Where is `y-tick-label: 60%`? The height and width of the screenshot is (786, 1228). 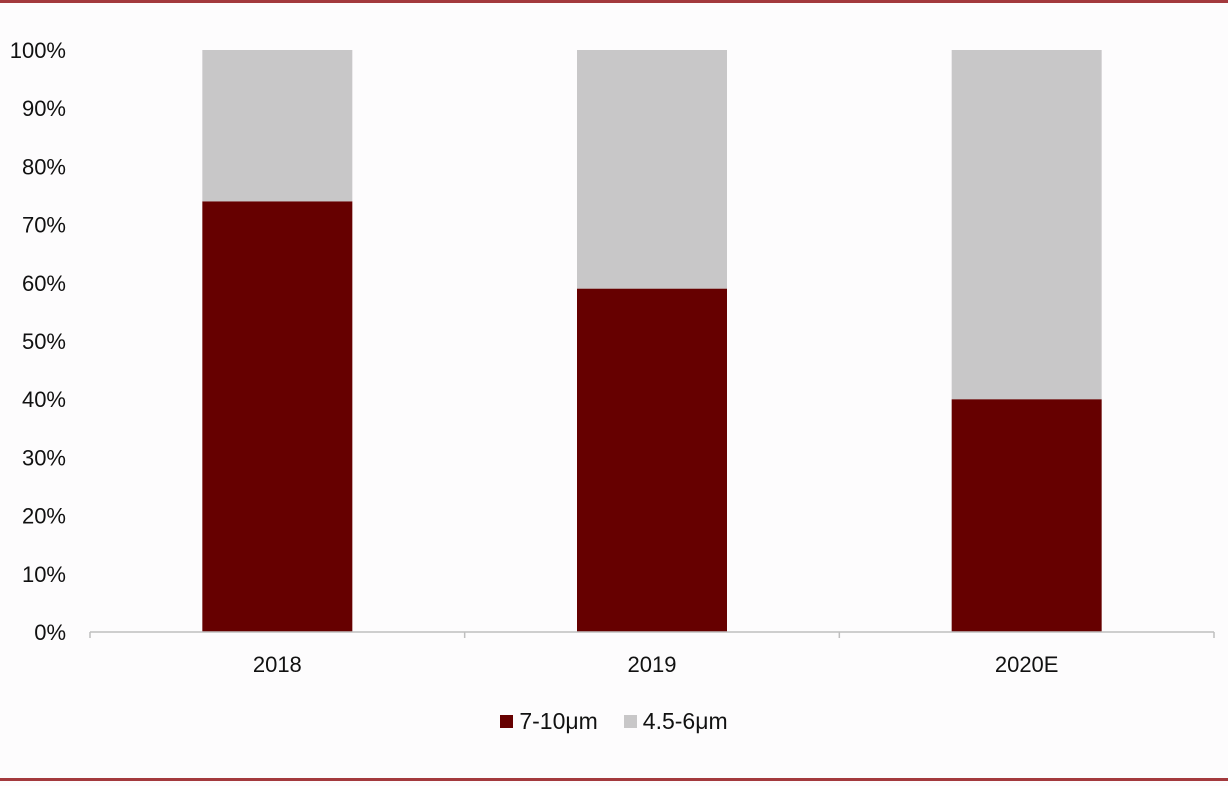 y-tick-label: 60% is located at coordinates (44, 283).